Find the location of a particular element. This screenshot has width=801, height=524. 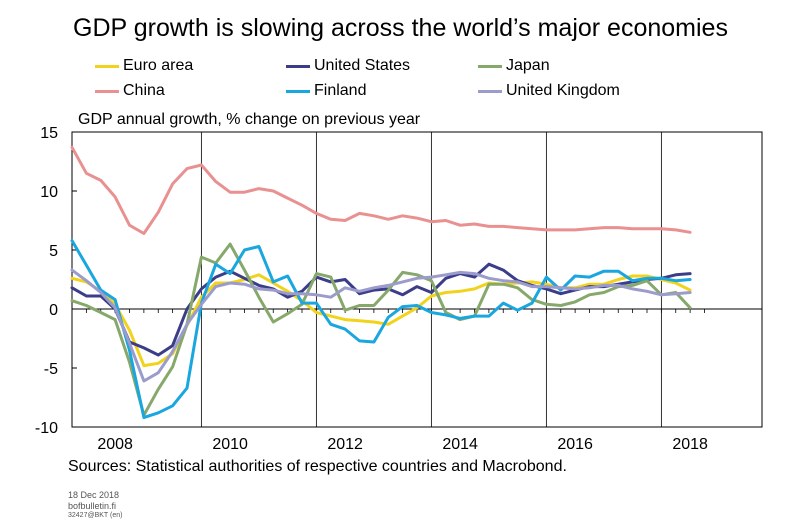

legend-label-united-kingdom: United Kingdom is located at coordinates (563, 90).